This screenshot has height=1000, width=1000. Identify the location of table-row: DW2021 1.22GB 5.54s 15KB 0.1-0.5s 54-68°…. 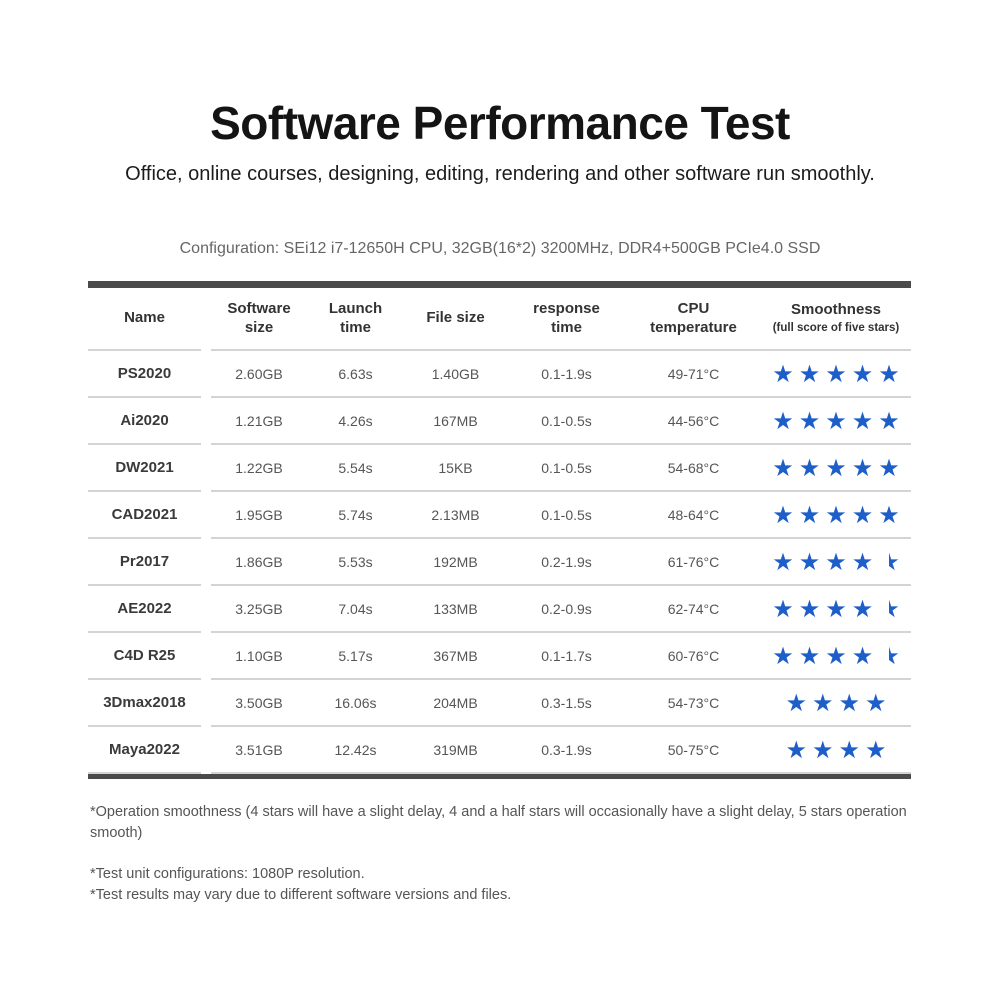
(499, 468).